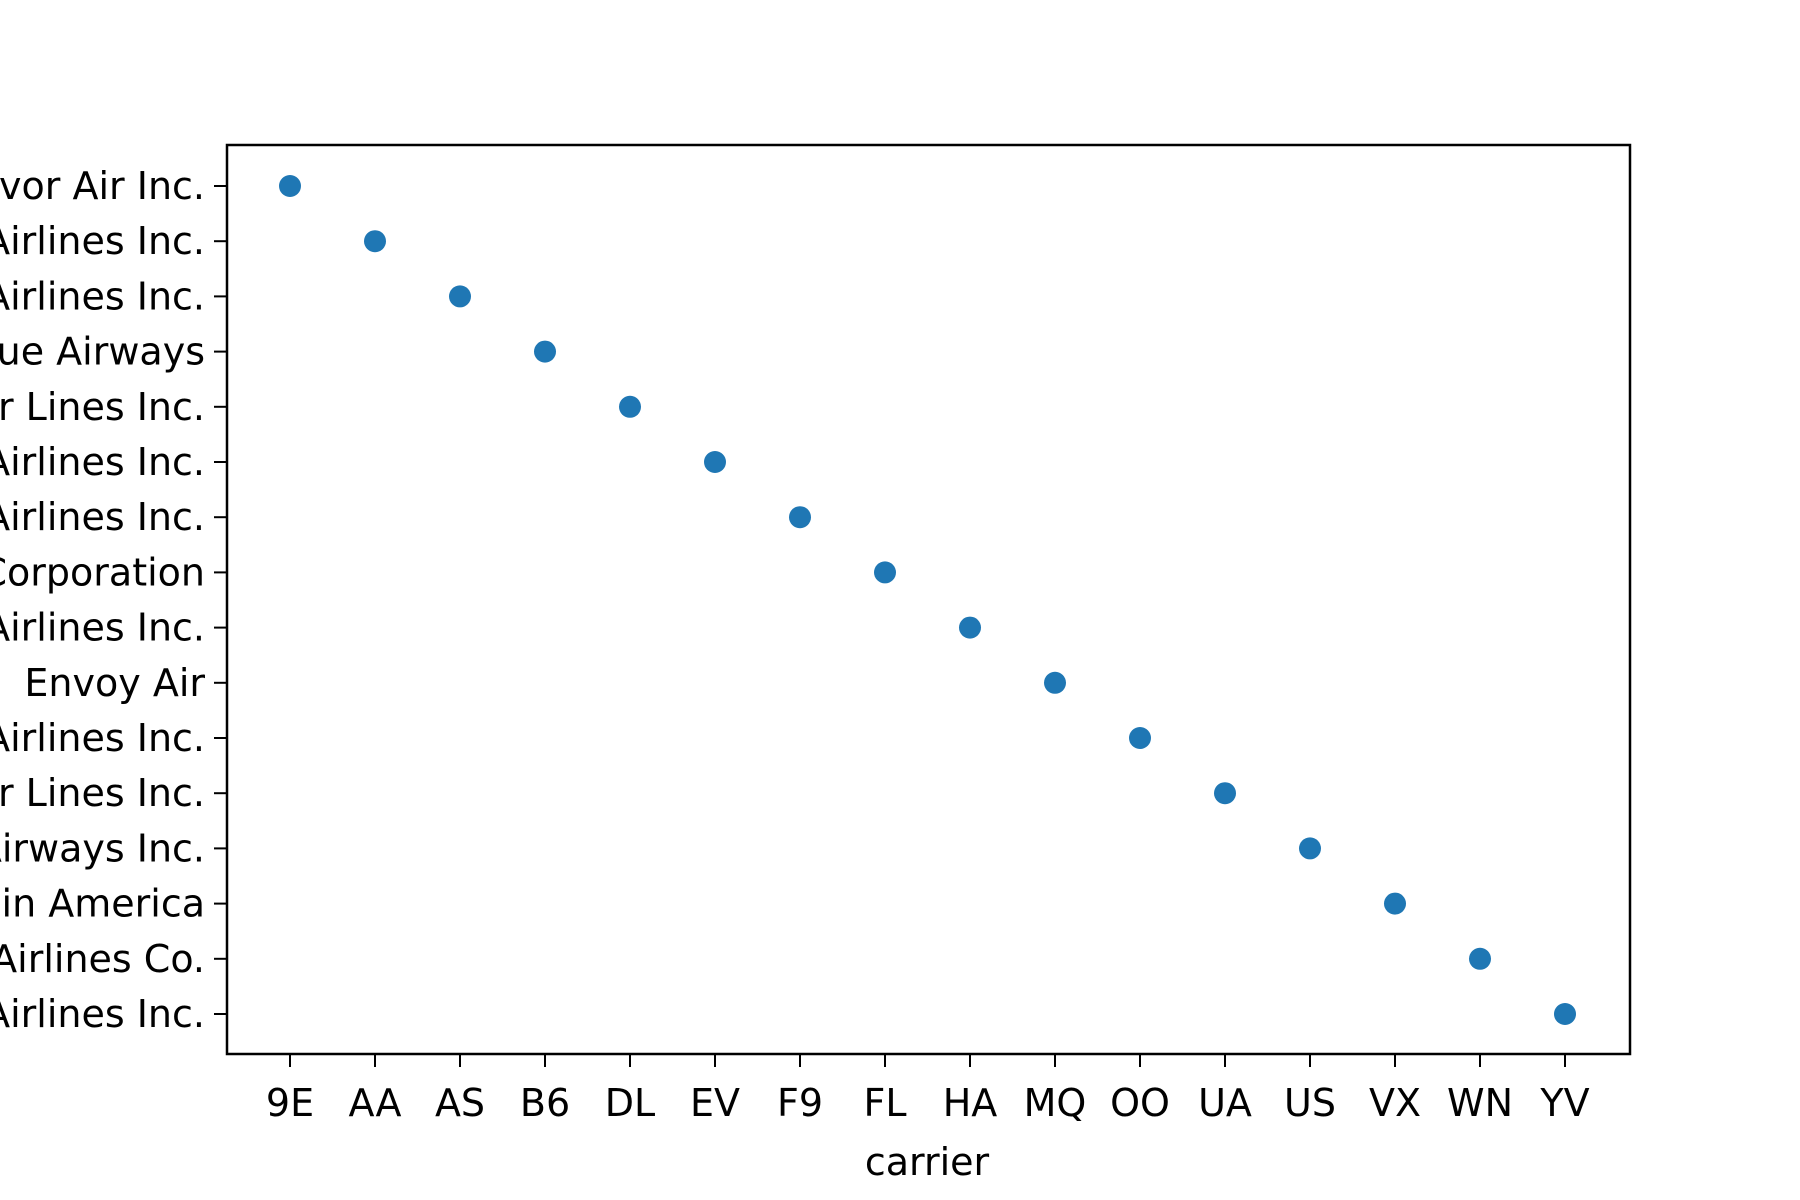 This screenshot has width=1800, height=1200. What do you see at coordinates (374, 1103) in the screenshot?
I see `x-tick-label: AA` at bounding box center [374, 1103].